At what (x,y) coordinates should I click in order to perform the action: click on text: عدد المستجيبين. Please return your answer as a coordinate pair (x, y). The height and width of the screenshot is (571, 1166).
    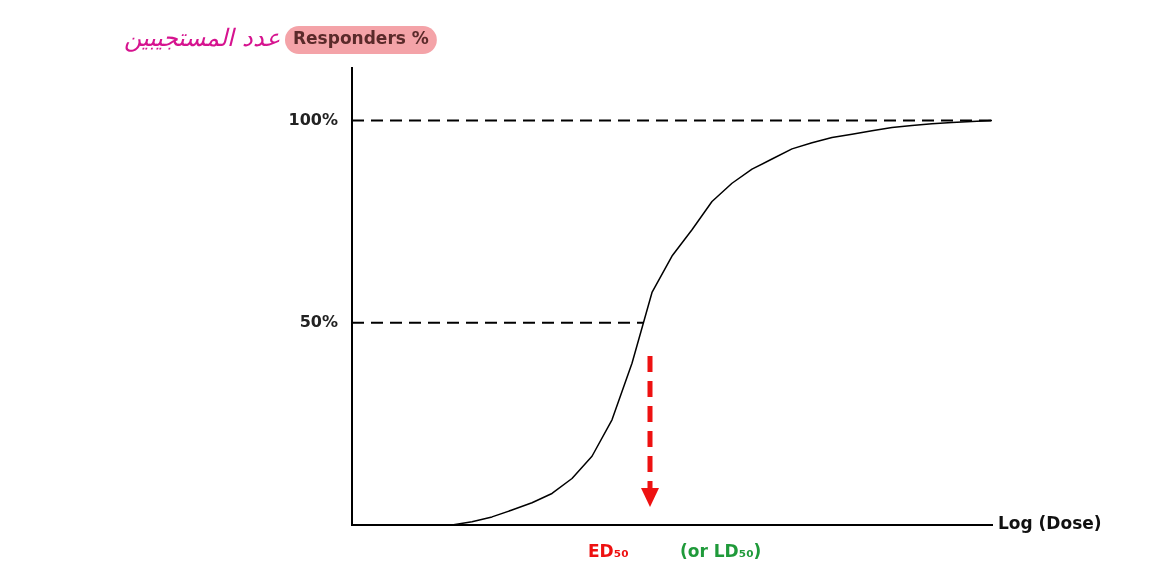
    Looking at the image, I should click on (202, 38).